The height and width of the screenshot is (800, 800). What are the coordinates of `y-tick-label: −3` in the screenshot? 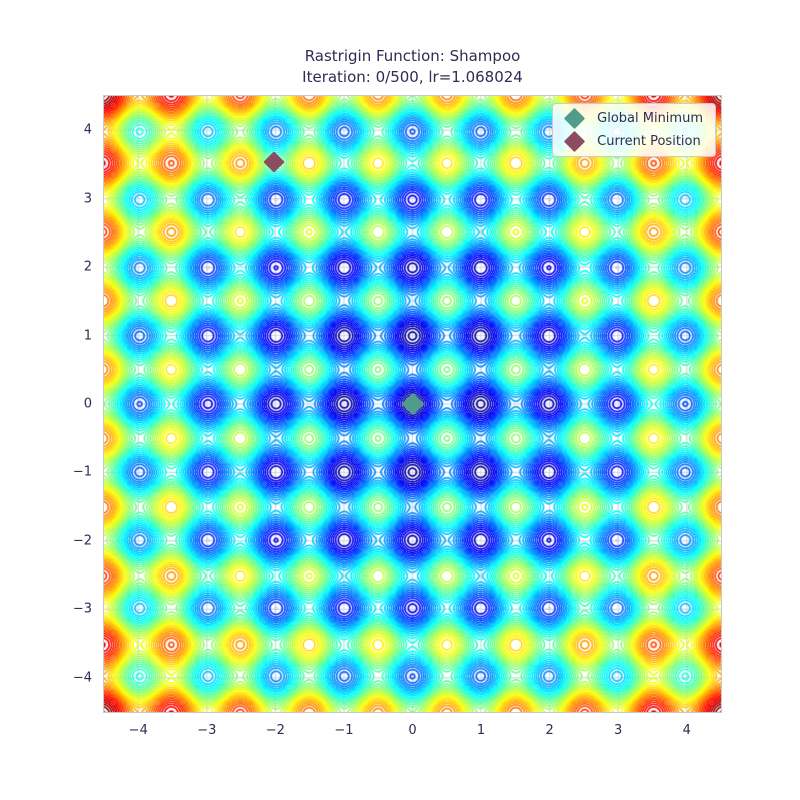 It's located at (82, 609).